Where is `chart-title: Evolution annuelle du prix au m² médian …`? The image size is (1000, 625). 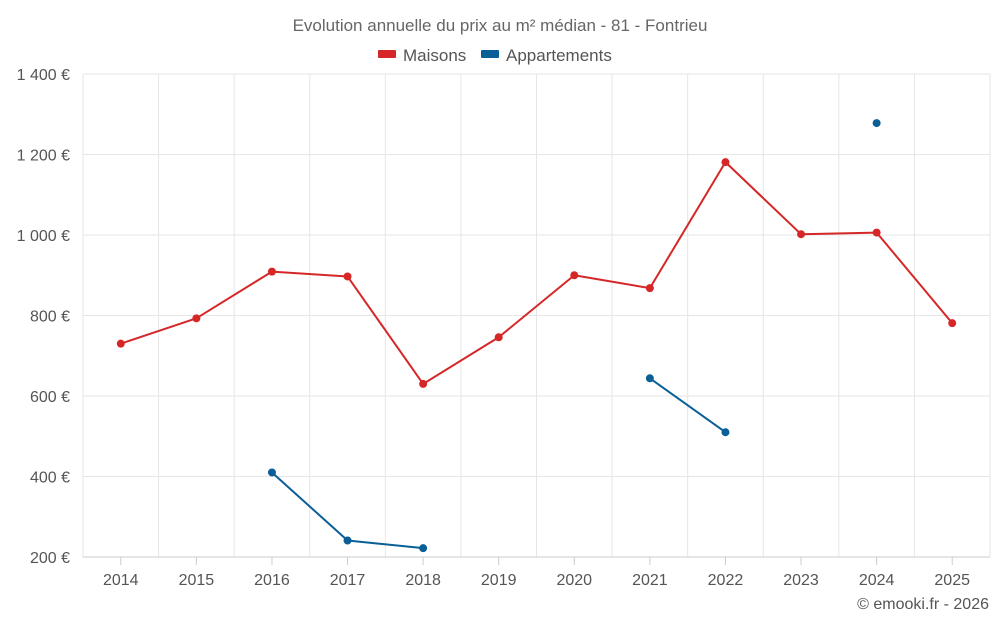 chart-title: Evolution annuelle du prix au m² médian … is located at coordinates (500, 25).